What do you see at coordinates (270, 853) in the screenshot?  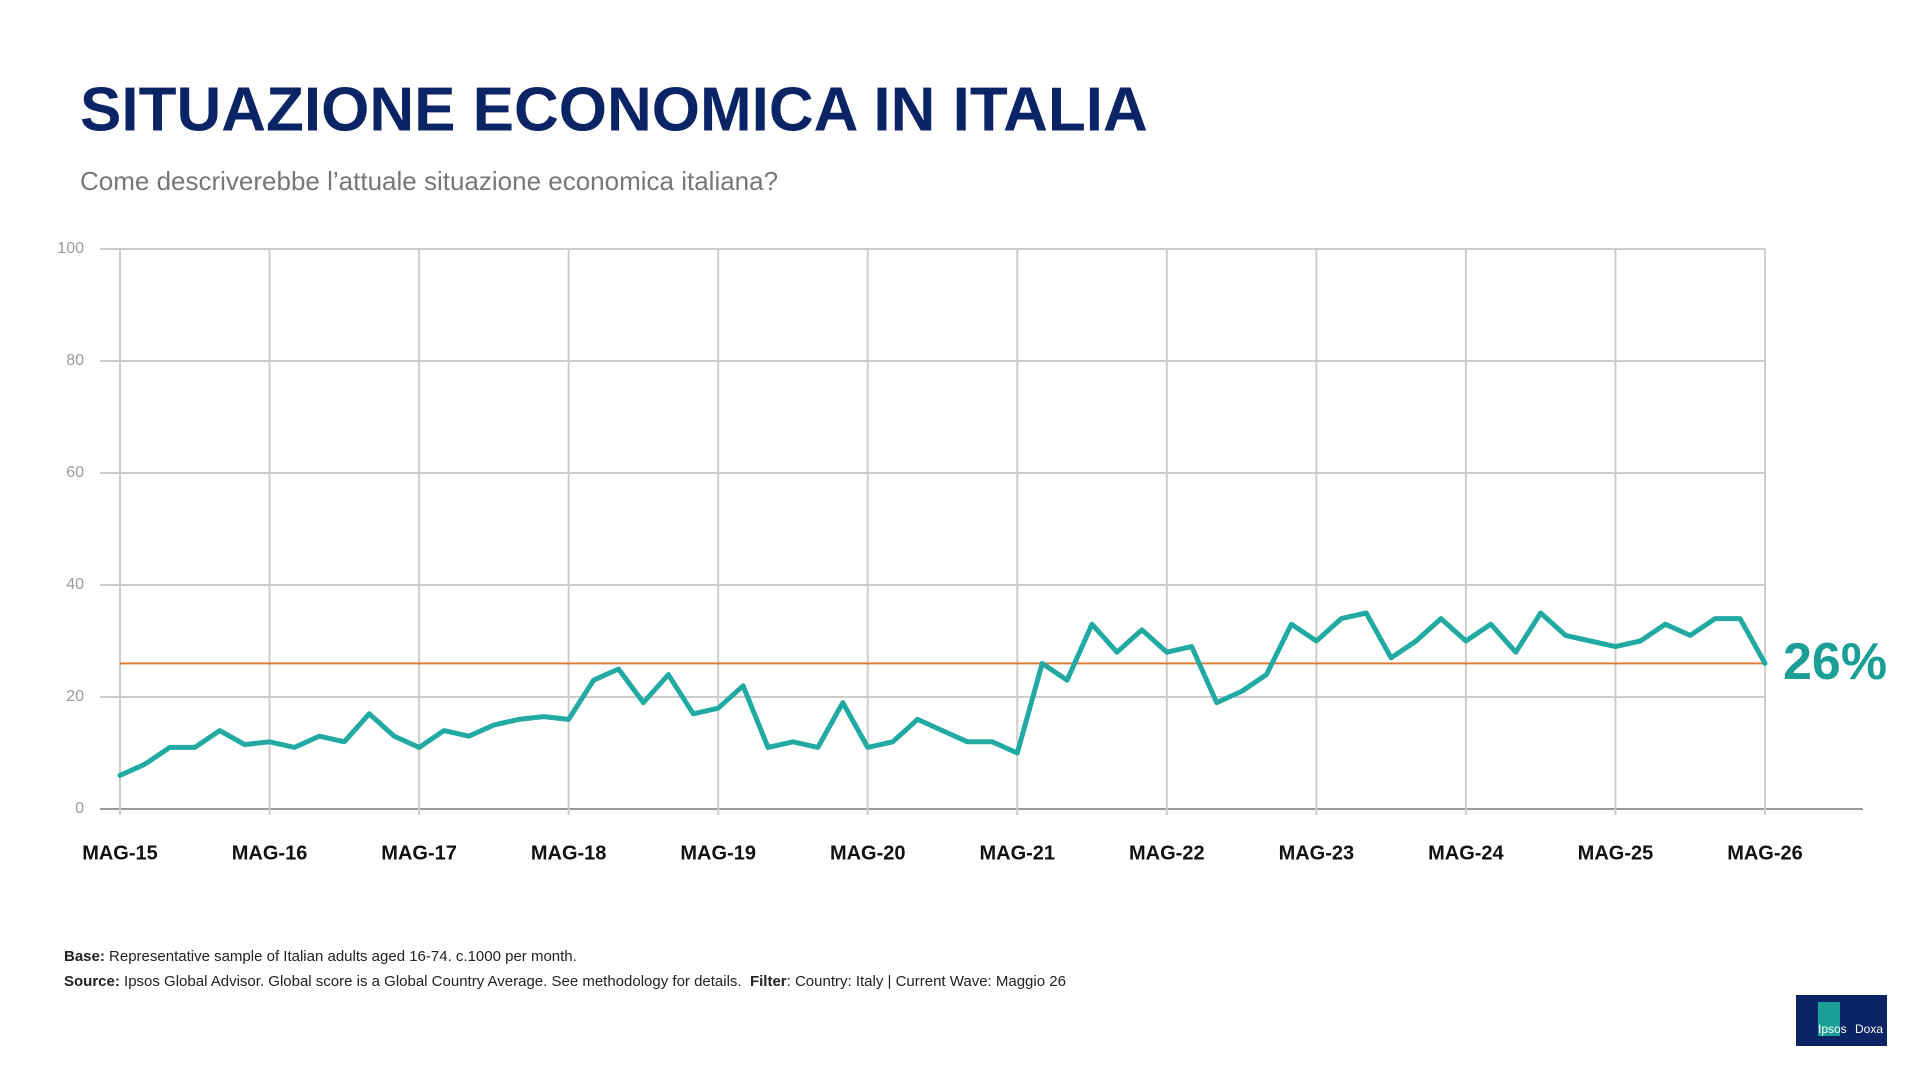 I see `x-tick-label: MAG-16` at bounding box center [270, 853].